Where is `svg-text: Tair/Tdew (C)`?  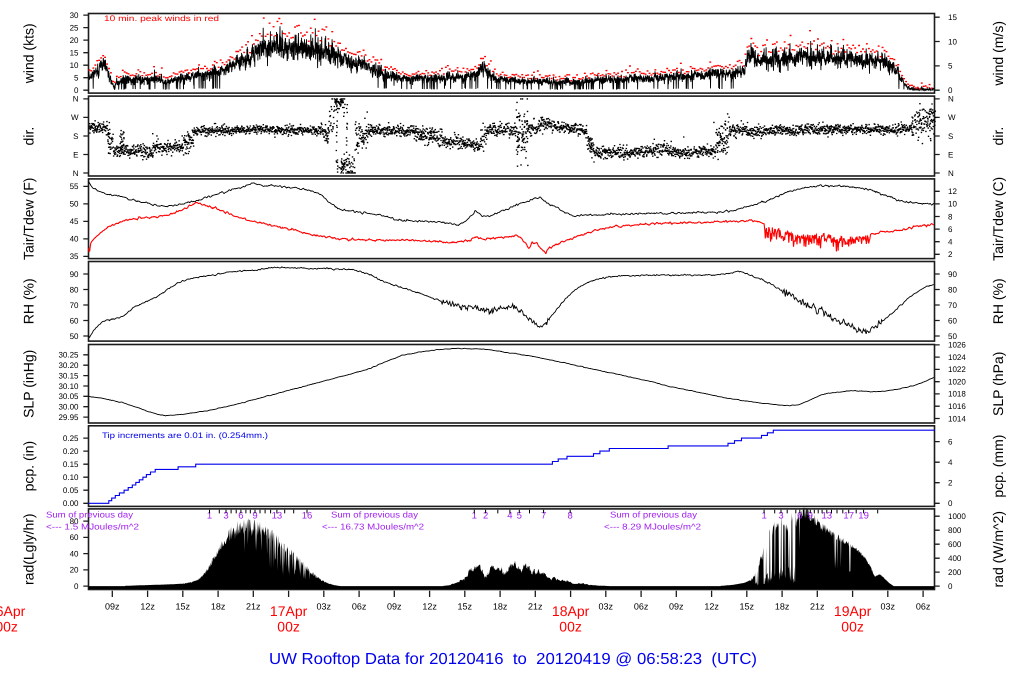
svg-text: Tair/Tdew (C) is located at coordinates (998, 219).